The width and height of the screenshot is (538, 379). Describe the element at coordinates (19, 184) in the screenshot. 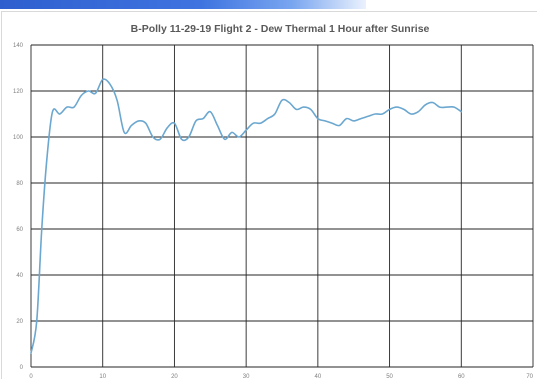

I see `y-tick-label: 80` at that location.